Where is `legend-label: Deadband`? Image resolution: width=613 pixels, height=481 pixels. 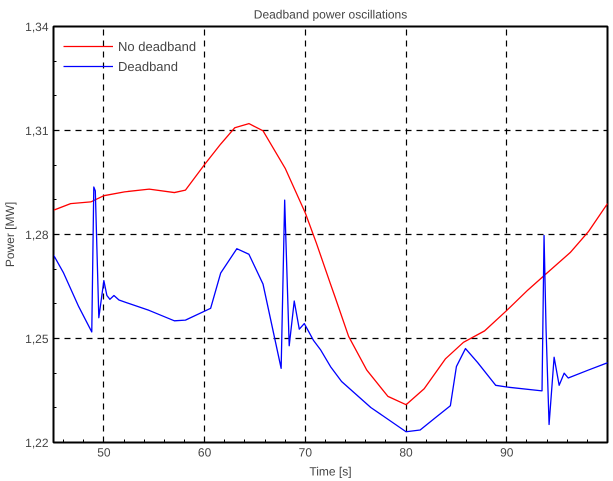 legend-label: Deadband is located at coordinates (148, 66).